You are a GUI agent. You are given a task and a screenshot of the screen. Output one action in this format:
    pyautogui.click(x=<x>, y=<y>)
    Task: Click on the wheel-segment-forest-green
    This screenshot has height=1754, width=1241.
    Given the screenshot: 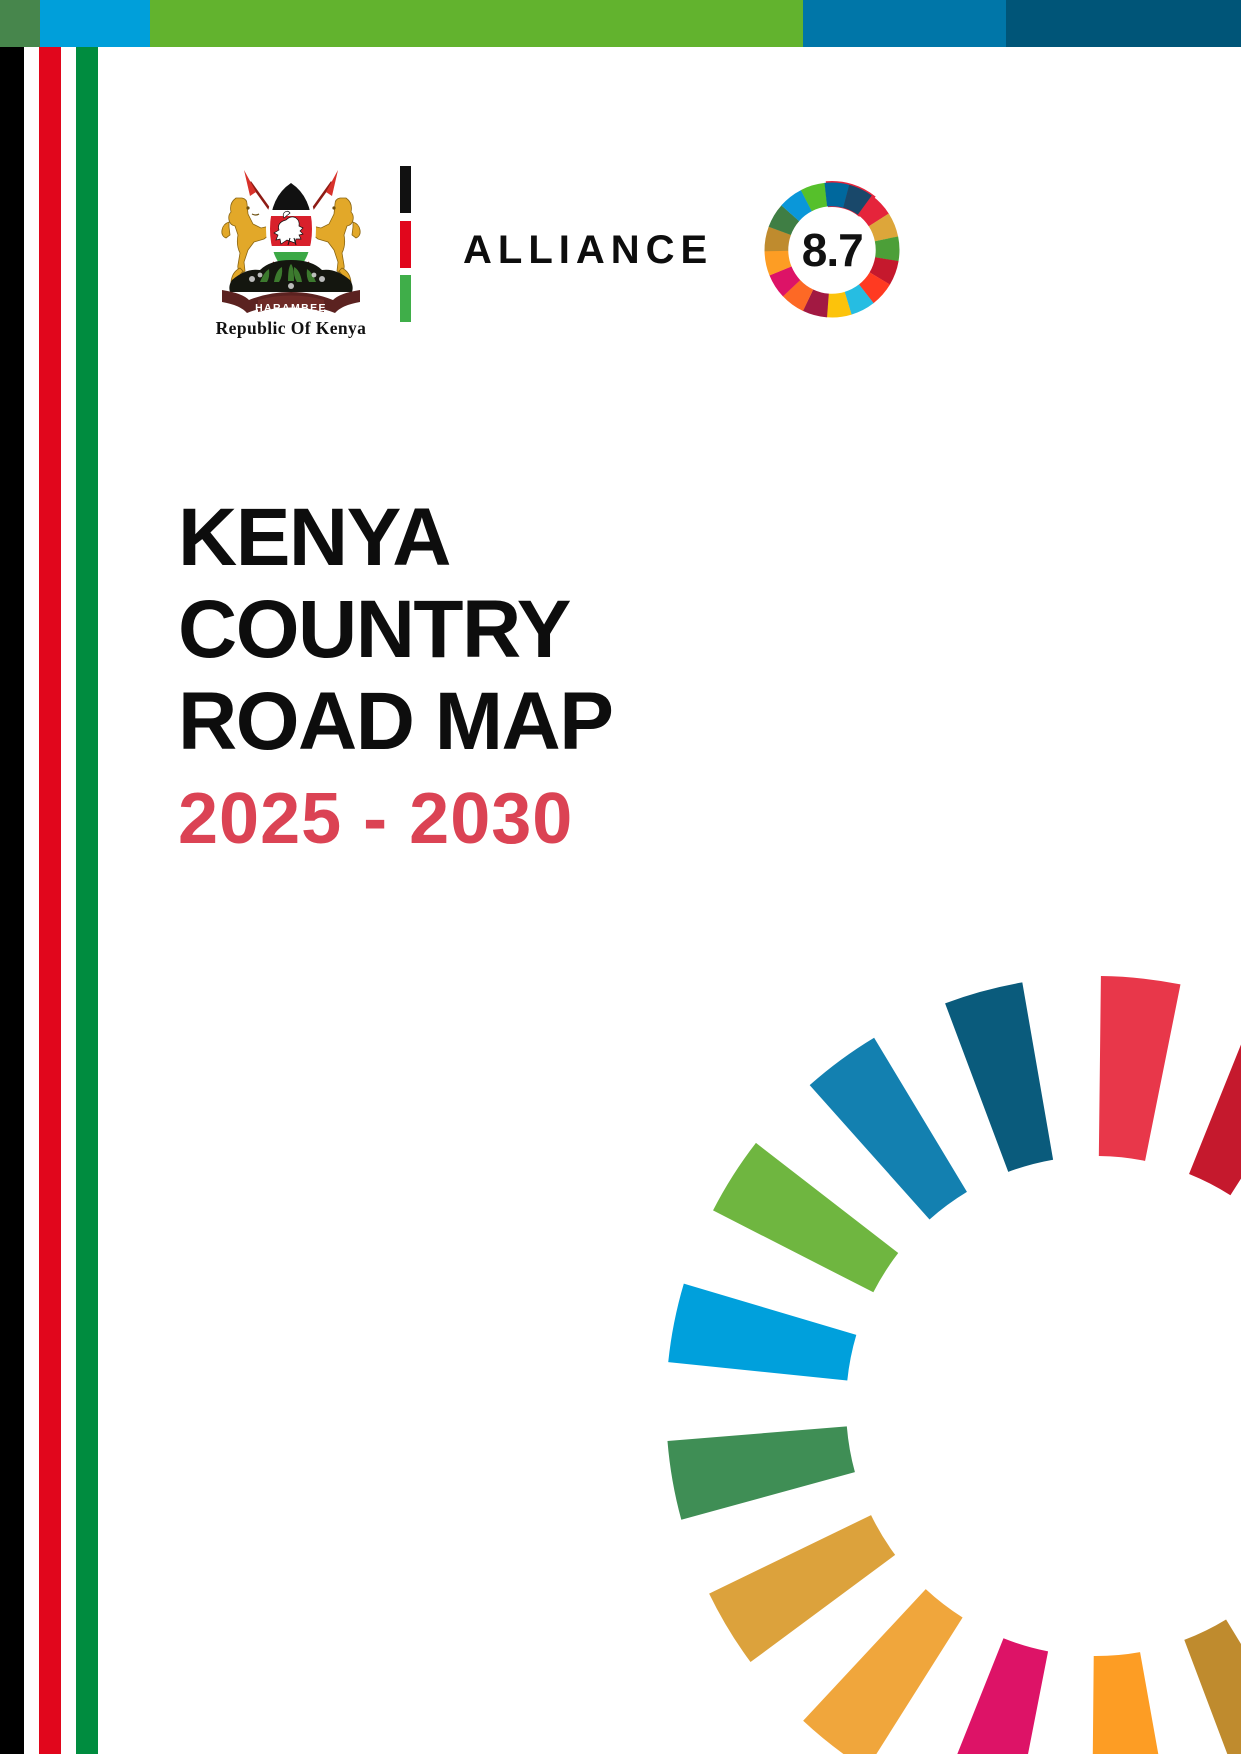 What is the action you would take?
    pyautogui.click(x=761, y=1473)
    